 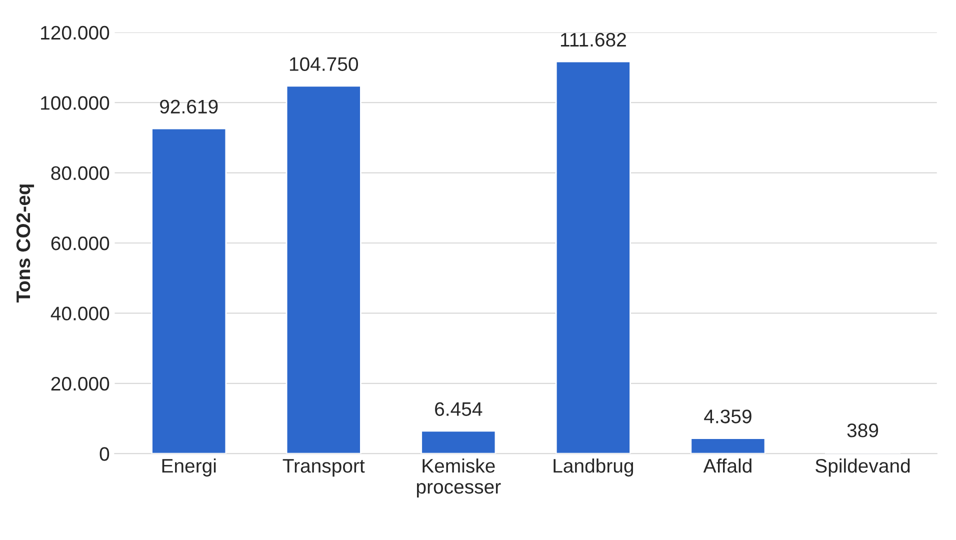 I want to click on x-tick-label: Energi, so click(x=189, y=467).